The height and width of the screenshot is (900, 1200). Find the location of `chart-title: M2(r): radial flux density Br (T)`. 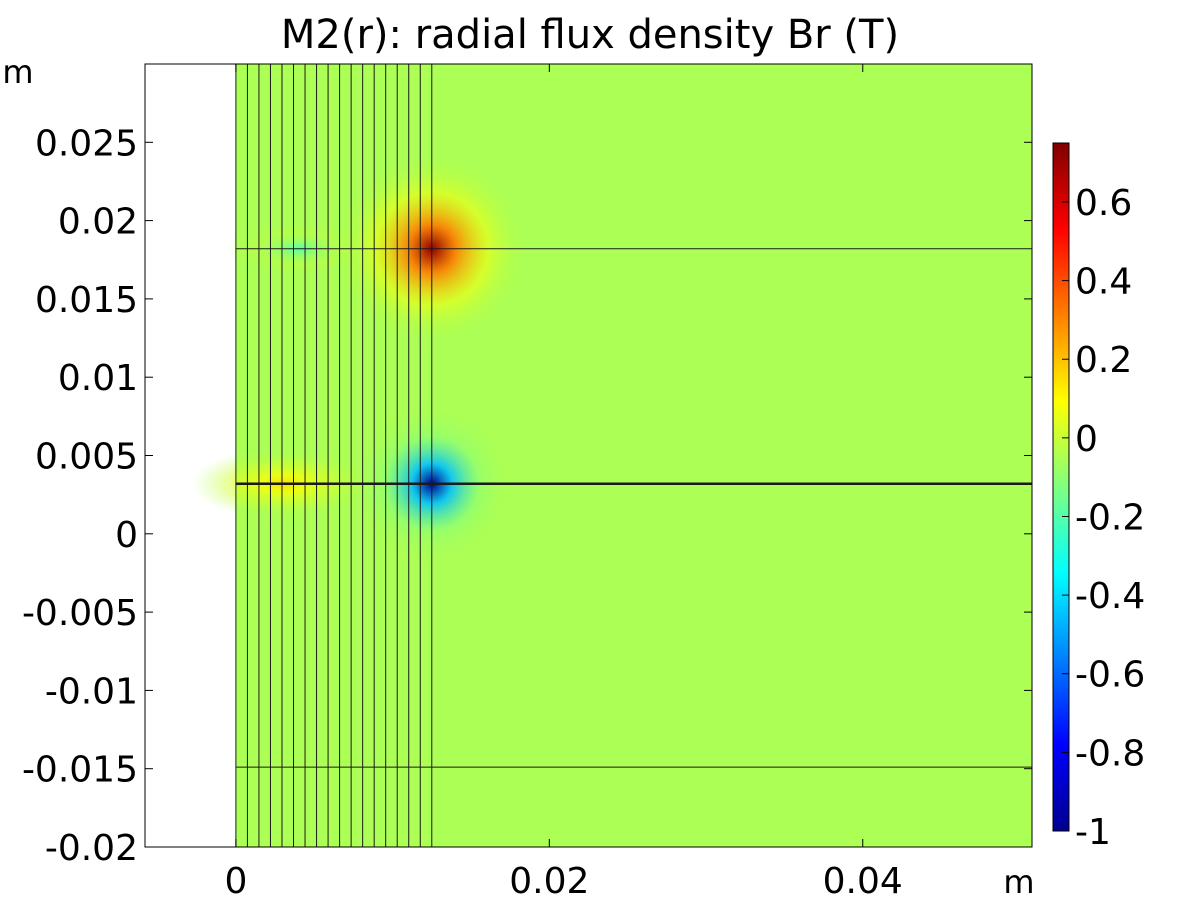

chart-title: M2(r): radial flux density Br (T) is located at coordinates (590, 35).